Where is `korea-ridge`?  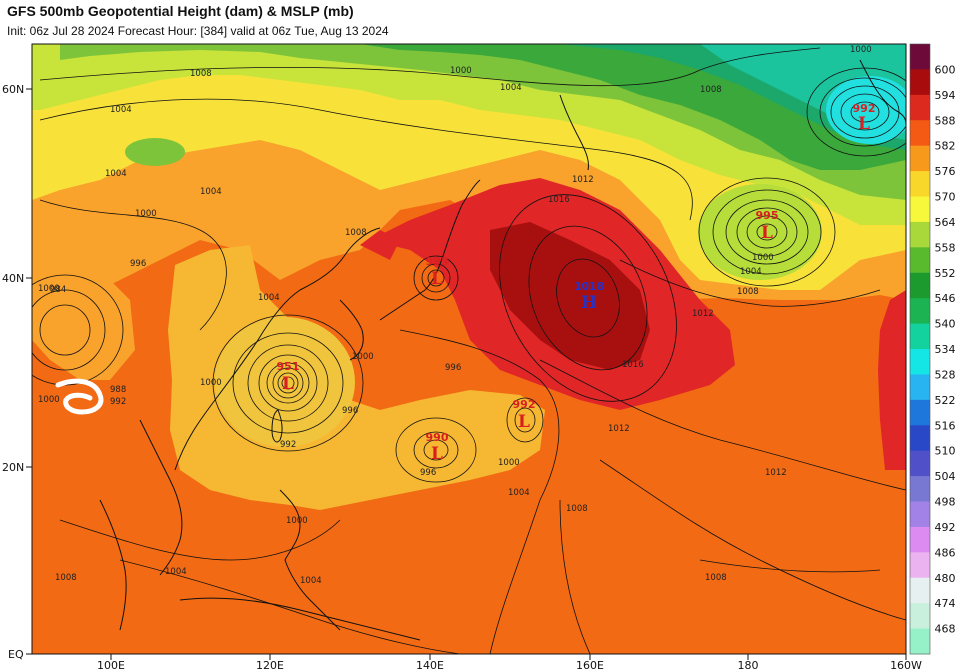
korea-ridge is located at coordinates (380, 245).